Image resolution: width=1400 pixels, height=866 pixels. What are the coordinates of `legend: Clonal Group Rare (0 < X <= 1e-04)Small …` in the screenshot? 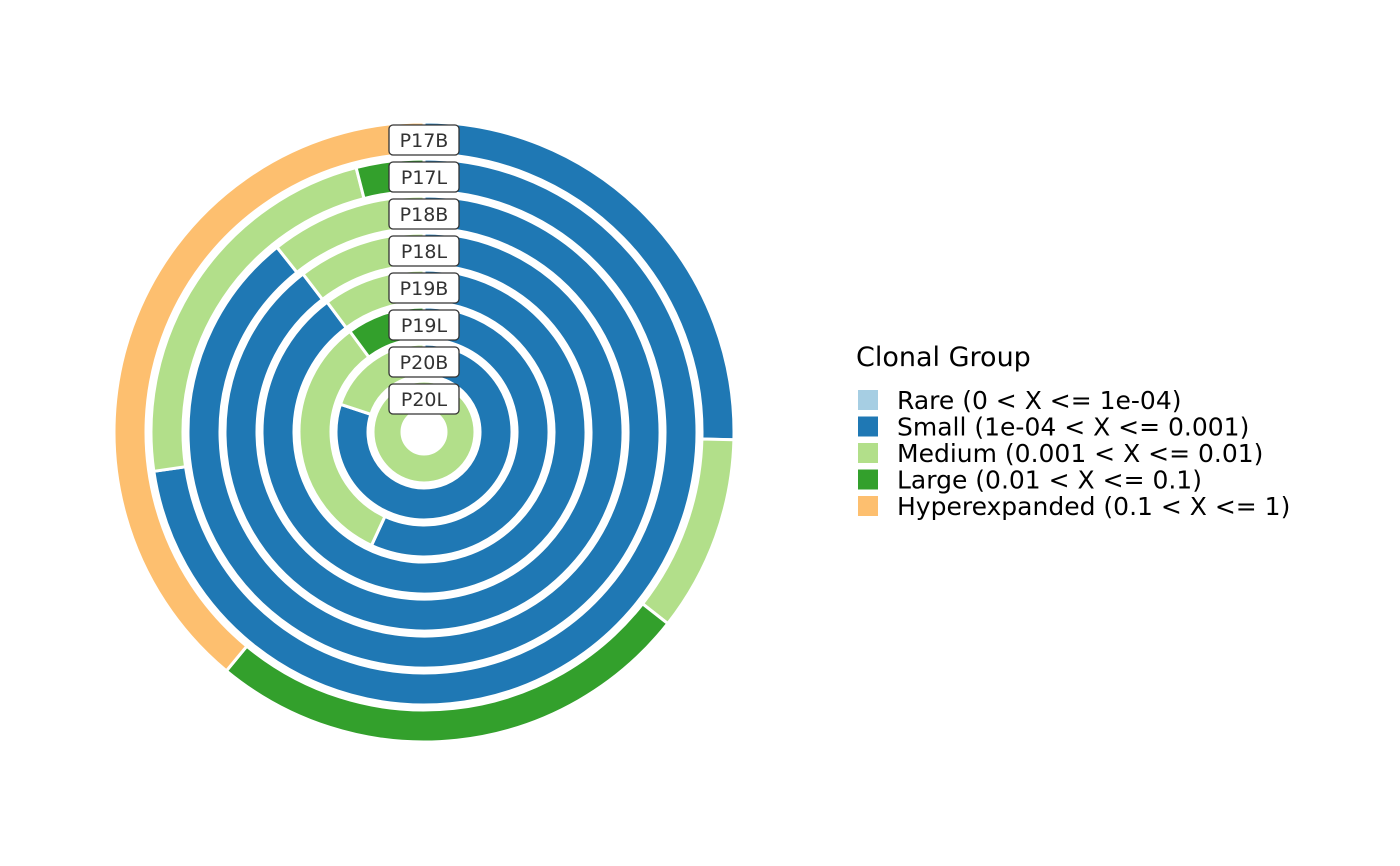 It's located at (1073, 431).